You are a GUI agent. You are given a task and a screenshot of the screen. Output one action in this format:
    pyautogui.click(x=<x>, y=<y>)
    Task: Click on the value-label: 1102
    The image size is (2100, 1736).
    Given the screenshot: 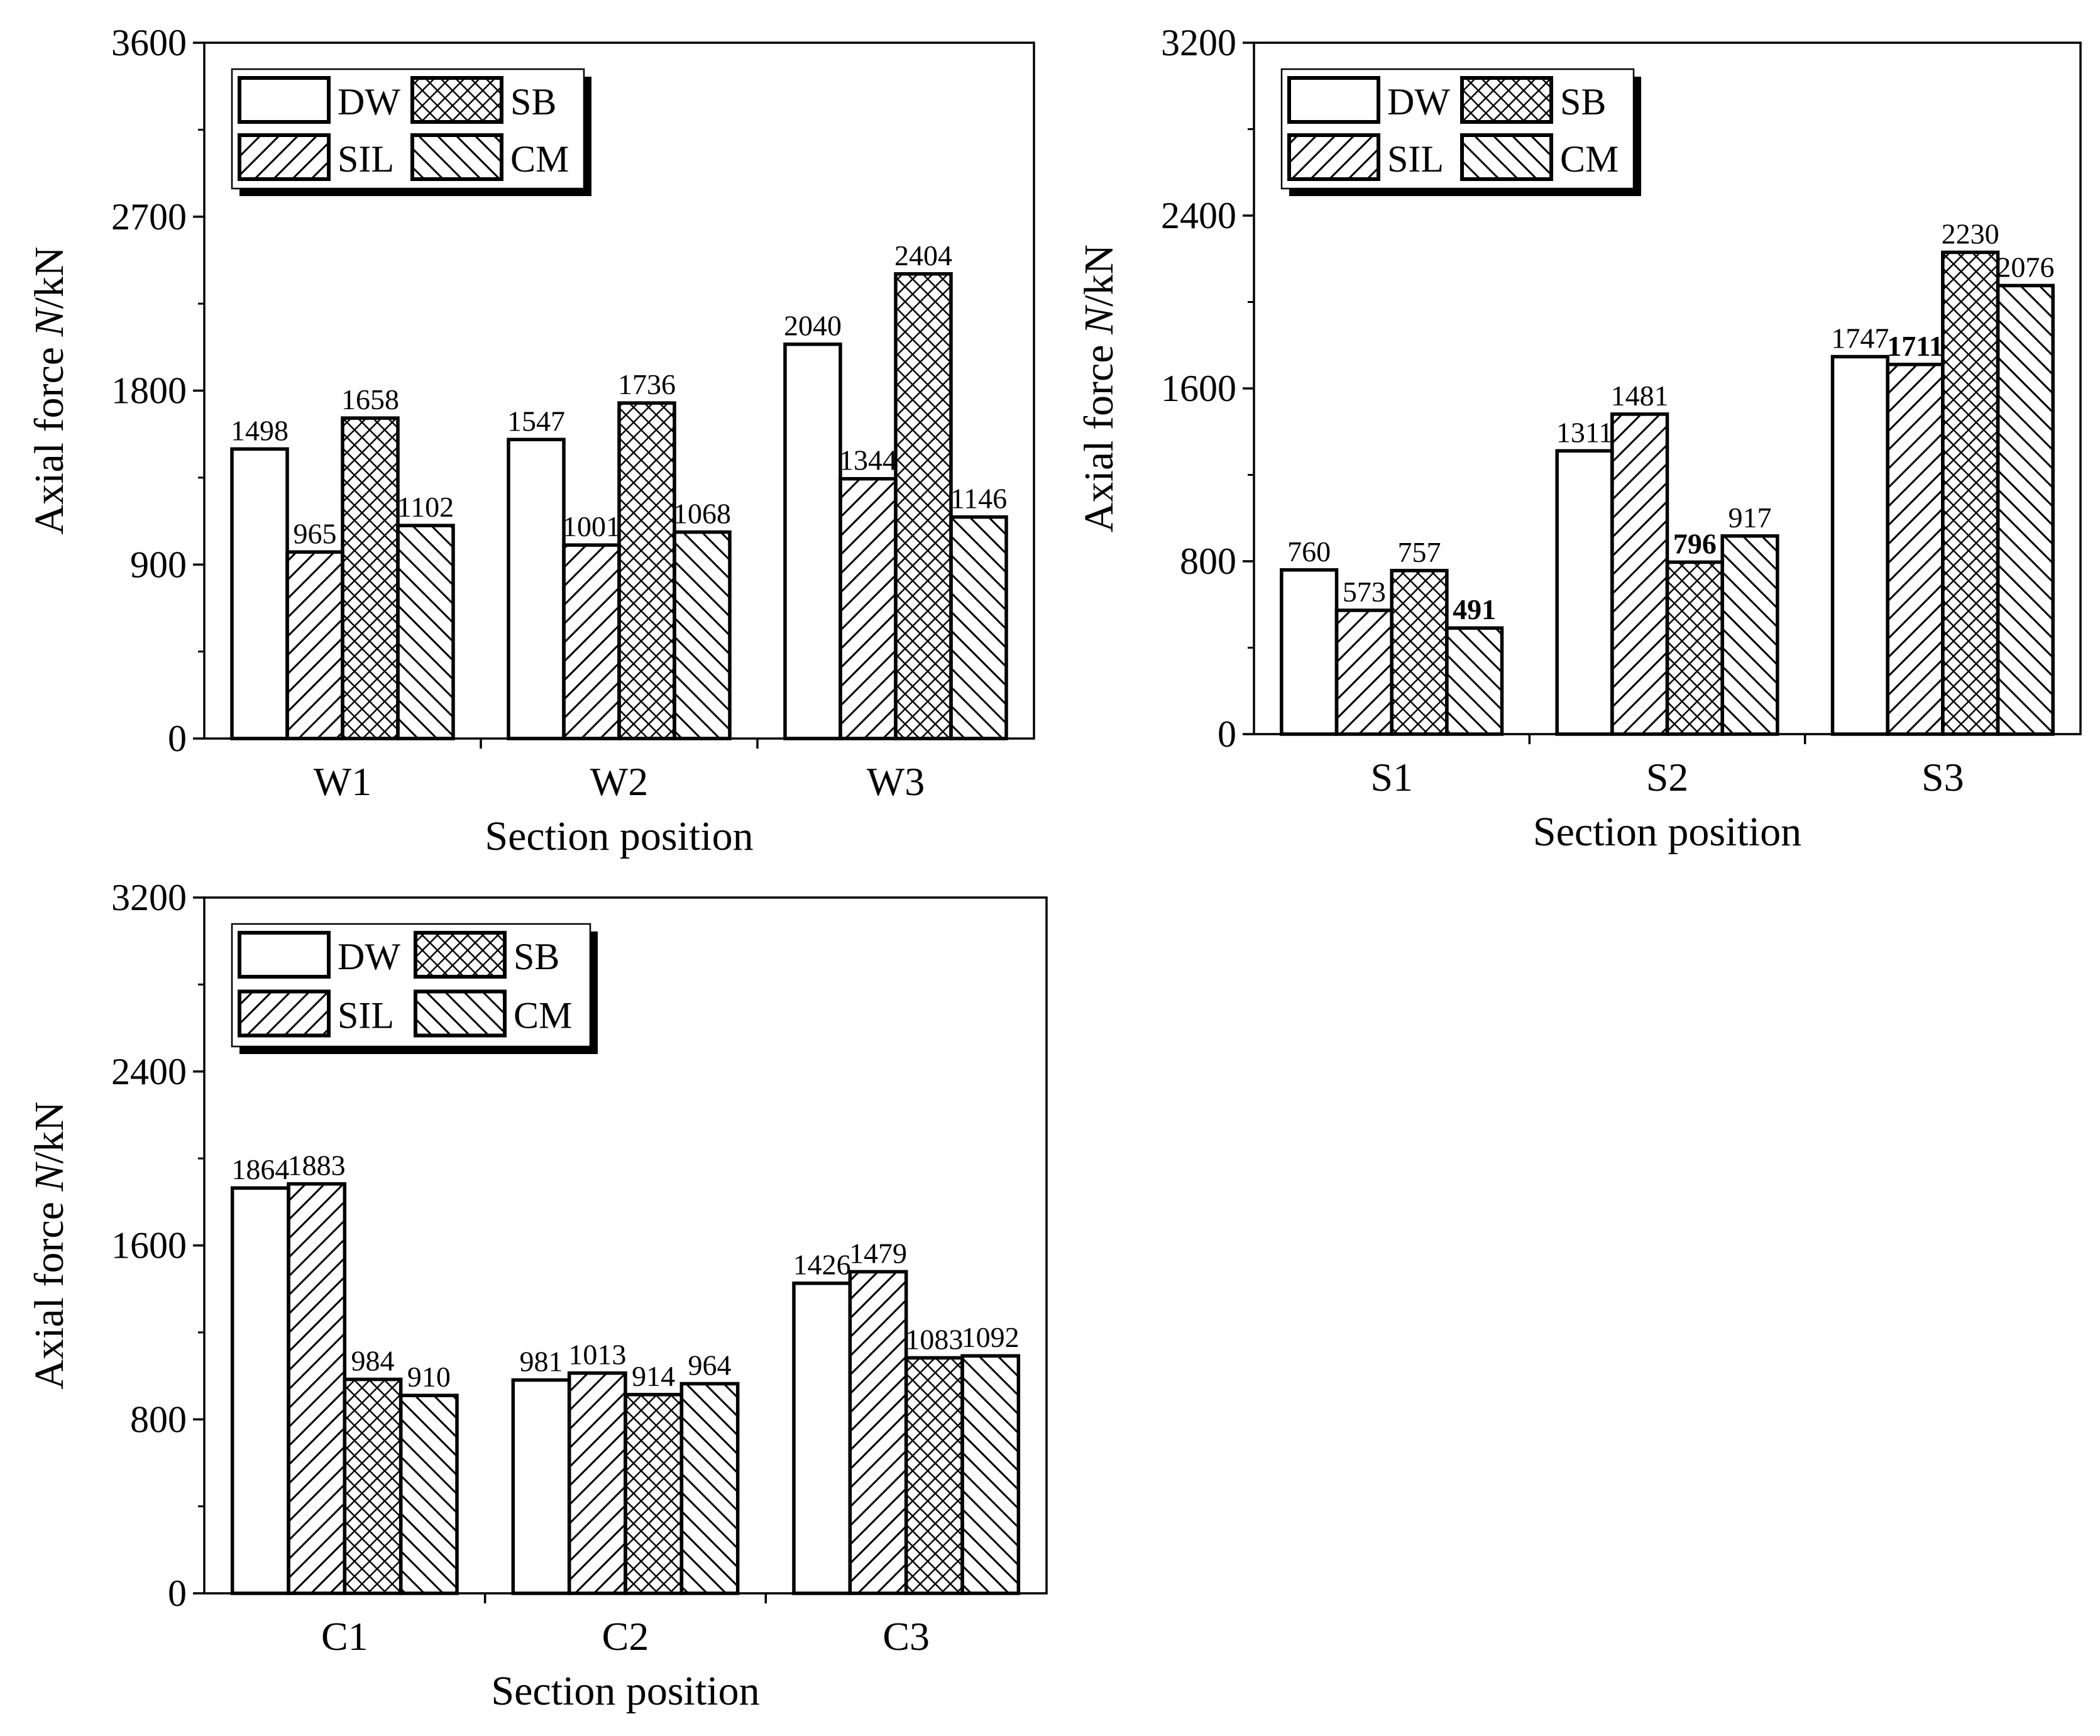 What is the action you would take?
    pyautogui.click(x=425, y=507)
    